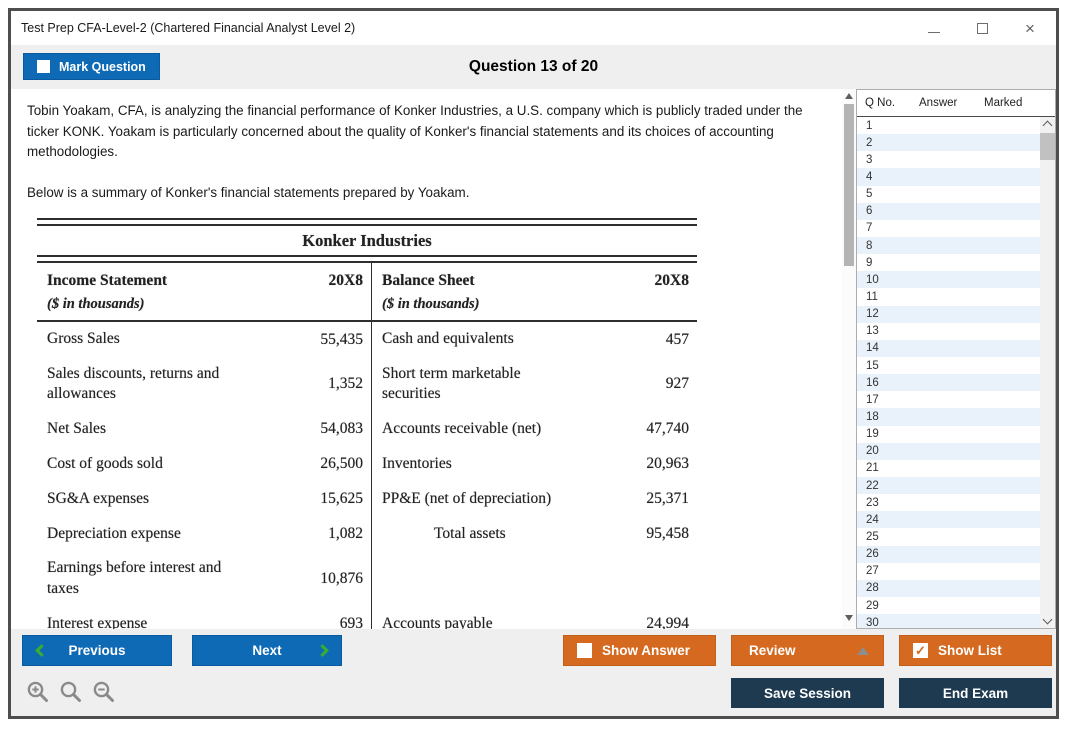 This screenshot has width=1075, height=735. Describe the element at coordinates (948, 314) in the screenshot. I see `question-list-row: 12` at that location.